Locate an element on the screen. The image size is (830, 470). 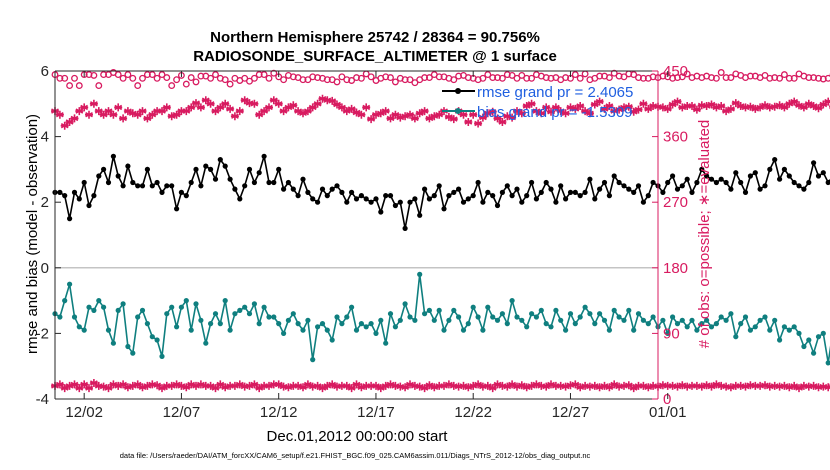
x-tick-label: 12/27 is located at coordinates (571, 412).